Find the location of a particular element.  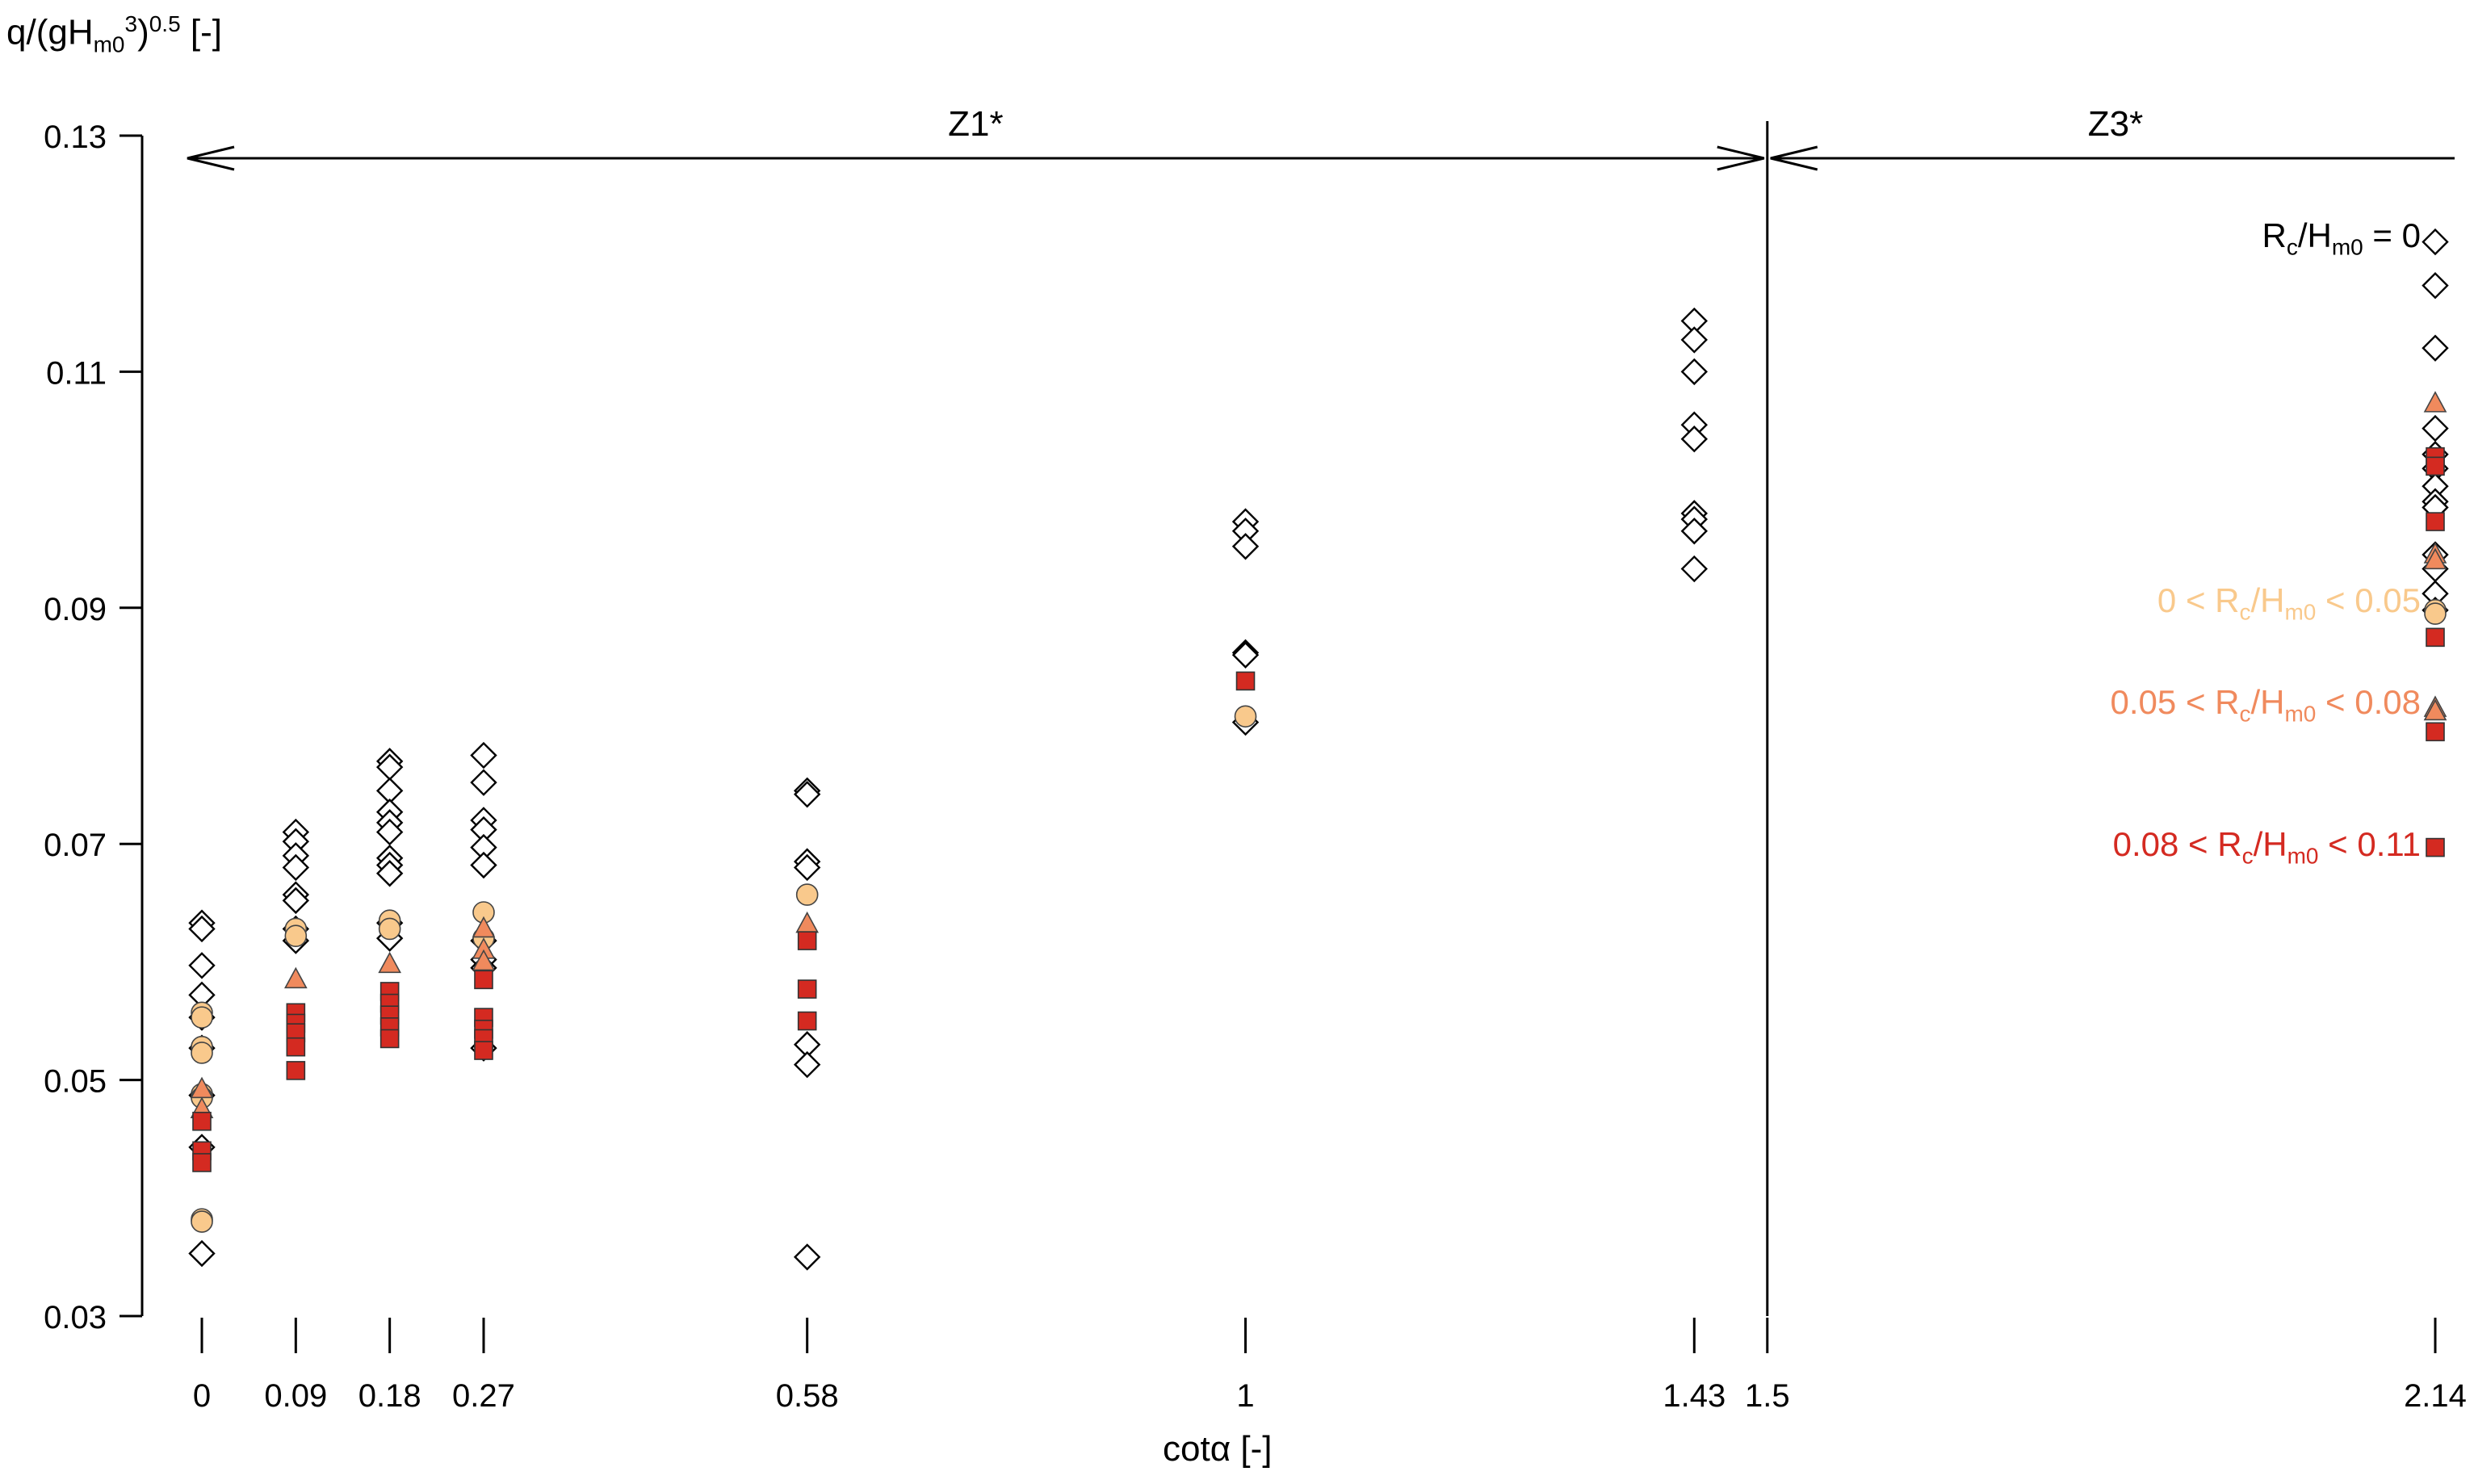

x-tick-label: 2.14 is located at coordinates (2435, 1396).